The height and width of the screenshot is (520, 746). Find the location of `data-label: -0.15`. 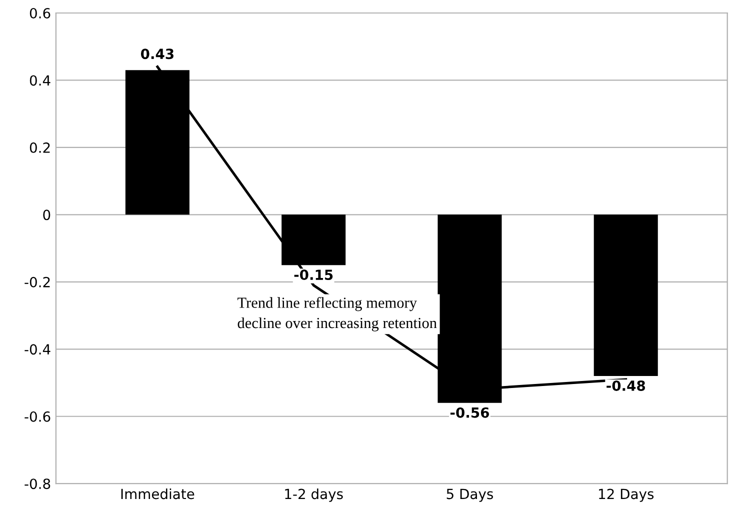

data-label: -0.15 is located at coordinates (313, 275).